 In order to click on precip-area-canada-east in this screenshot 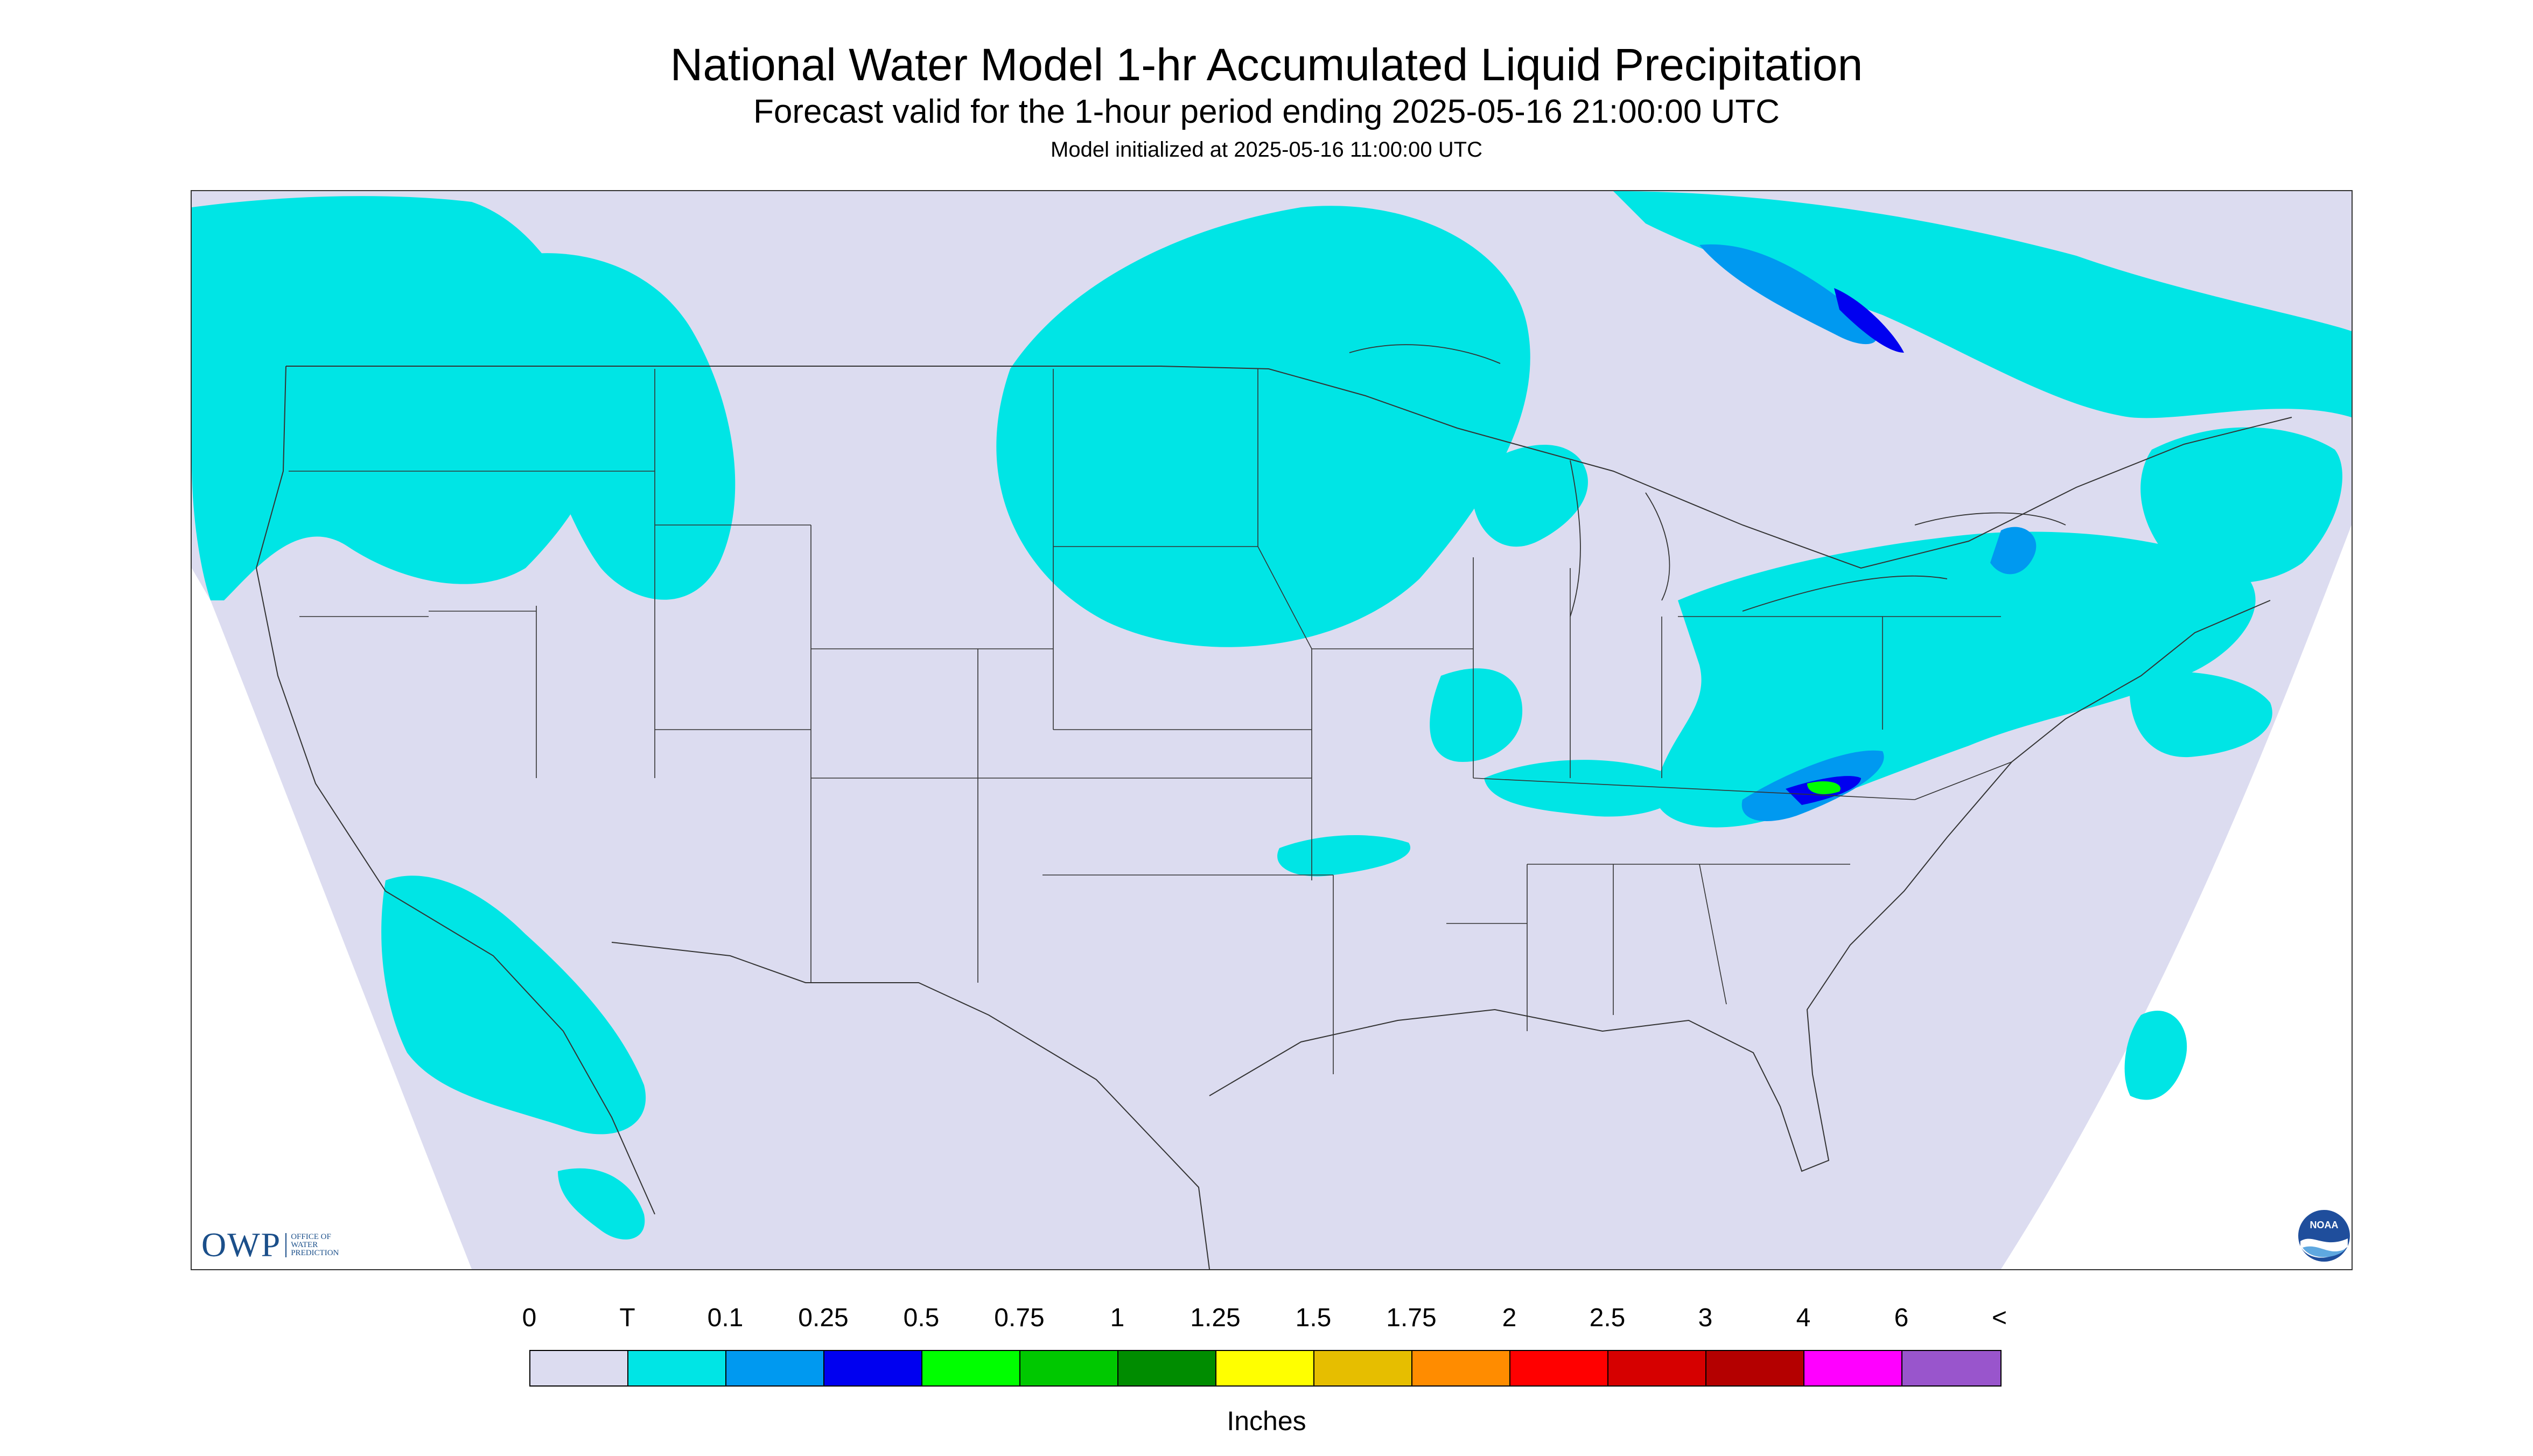, I will do `click(1982, 304)`.